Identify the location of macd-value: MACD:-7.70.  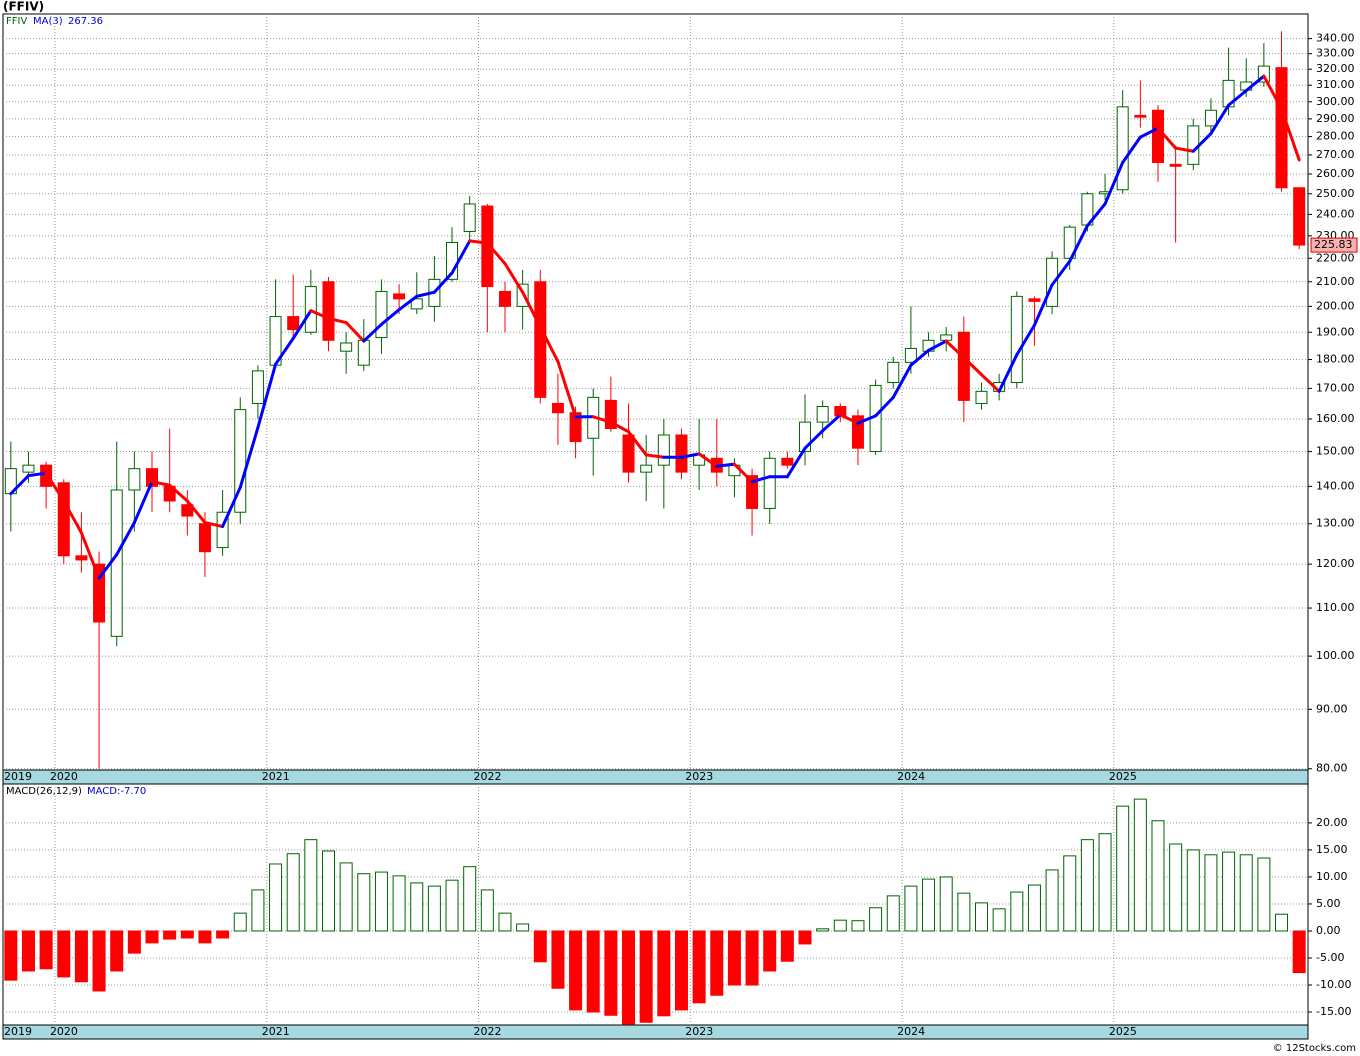
(116, 791).